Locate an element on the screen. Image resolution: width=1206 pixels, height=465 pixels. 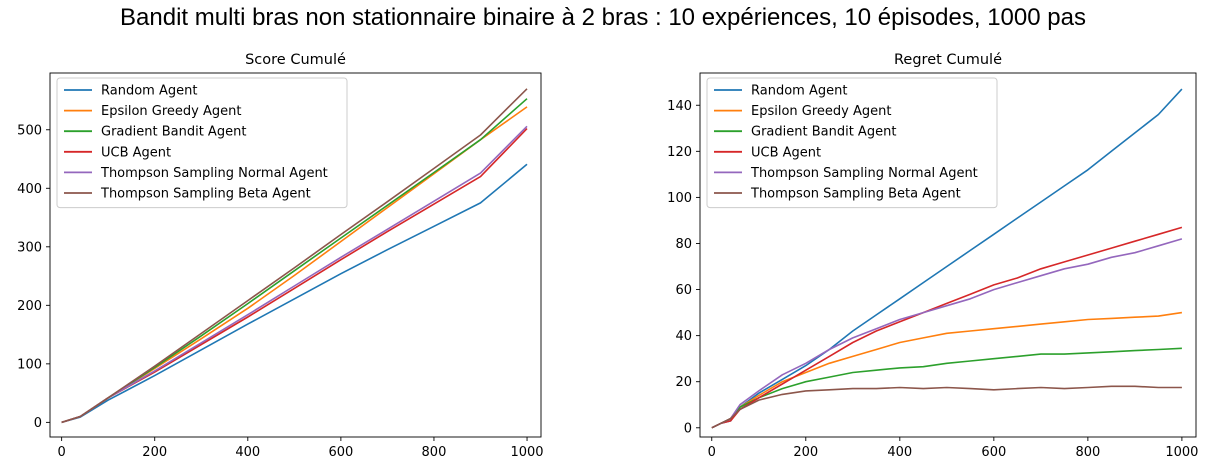
score-y-tick-label: 500 is located at coordinates (29, 130).